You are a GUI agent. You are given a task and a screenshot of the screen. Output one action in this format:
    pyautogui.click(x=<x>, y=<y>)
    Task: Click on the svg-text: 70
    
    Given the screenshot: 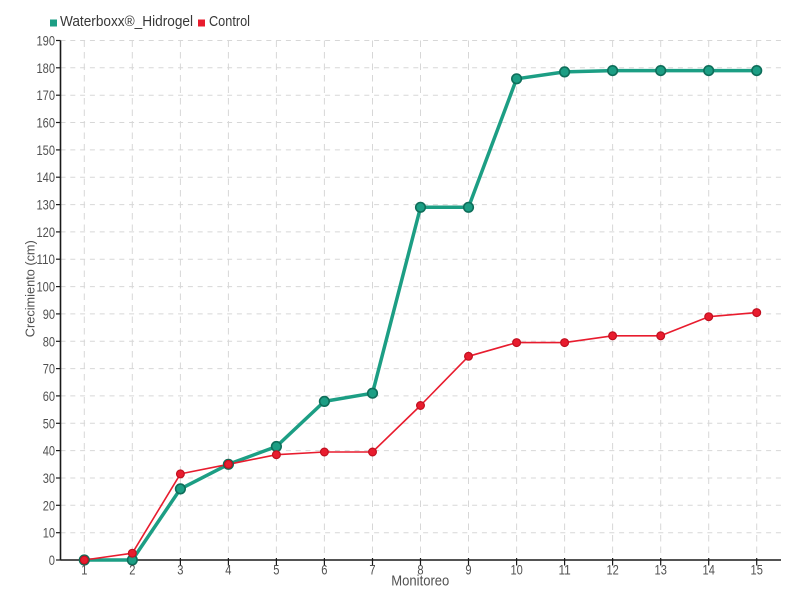 What is the action you would take?
    pyautogui.click(x=49, y=369)
    